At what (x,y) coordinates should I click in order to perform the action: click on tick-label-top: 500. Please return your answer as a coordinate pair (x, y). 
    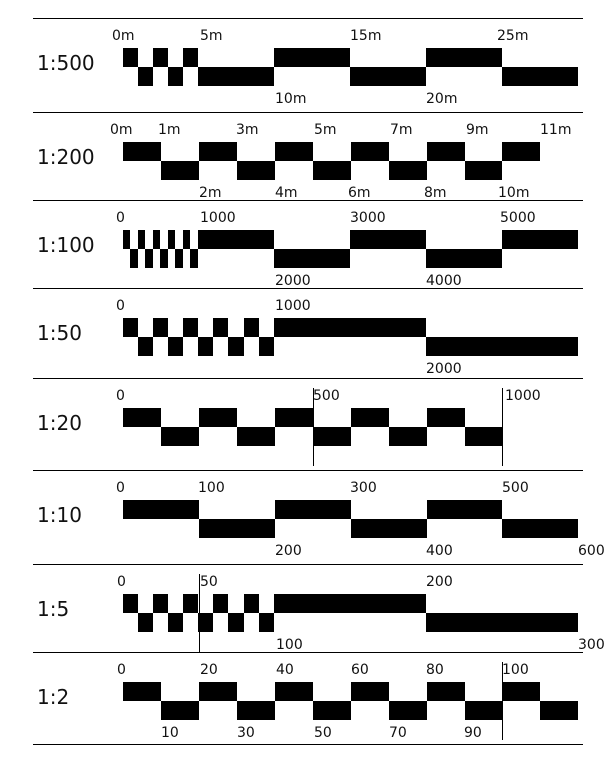
    Looking at the image, I should click on (326, 396).